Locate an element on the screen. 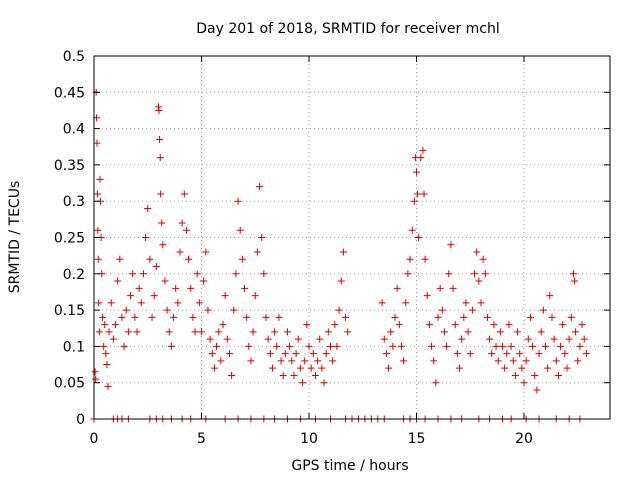 Image resolution: width=640 pixels, height=480 pixels. y-tick-label: 0.15 is located at coordinates (69, 311).